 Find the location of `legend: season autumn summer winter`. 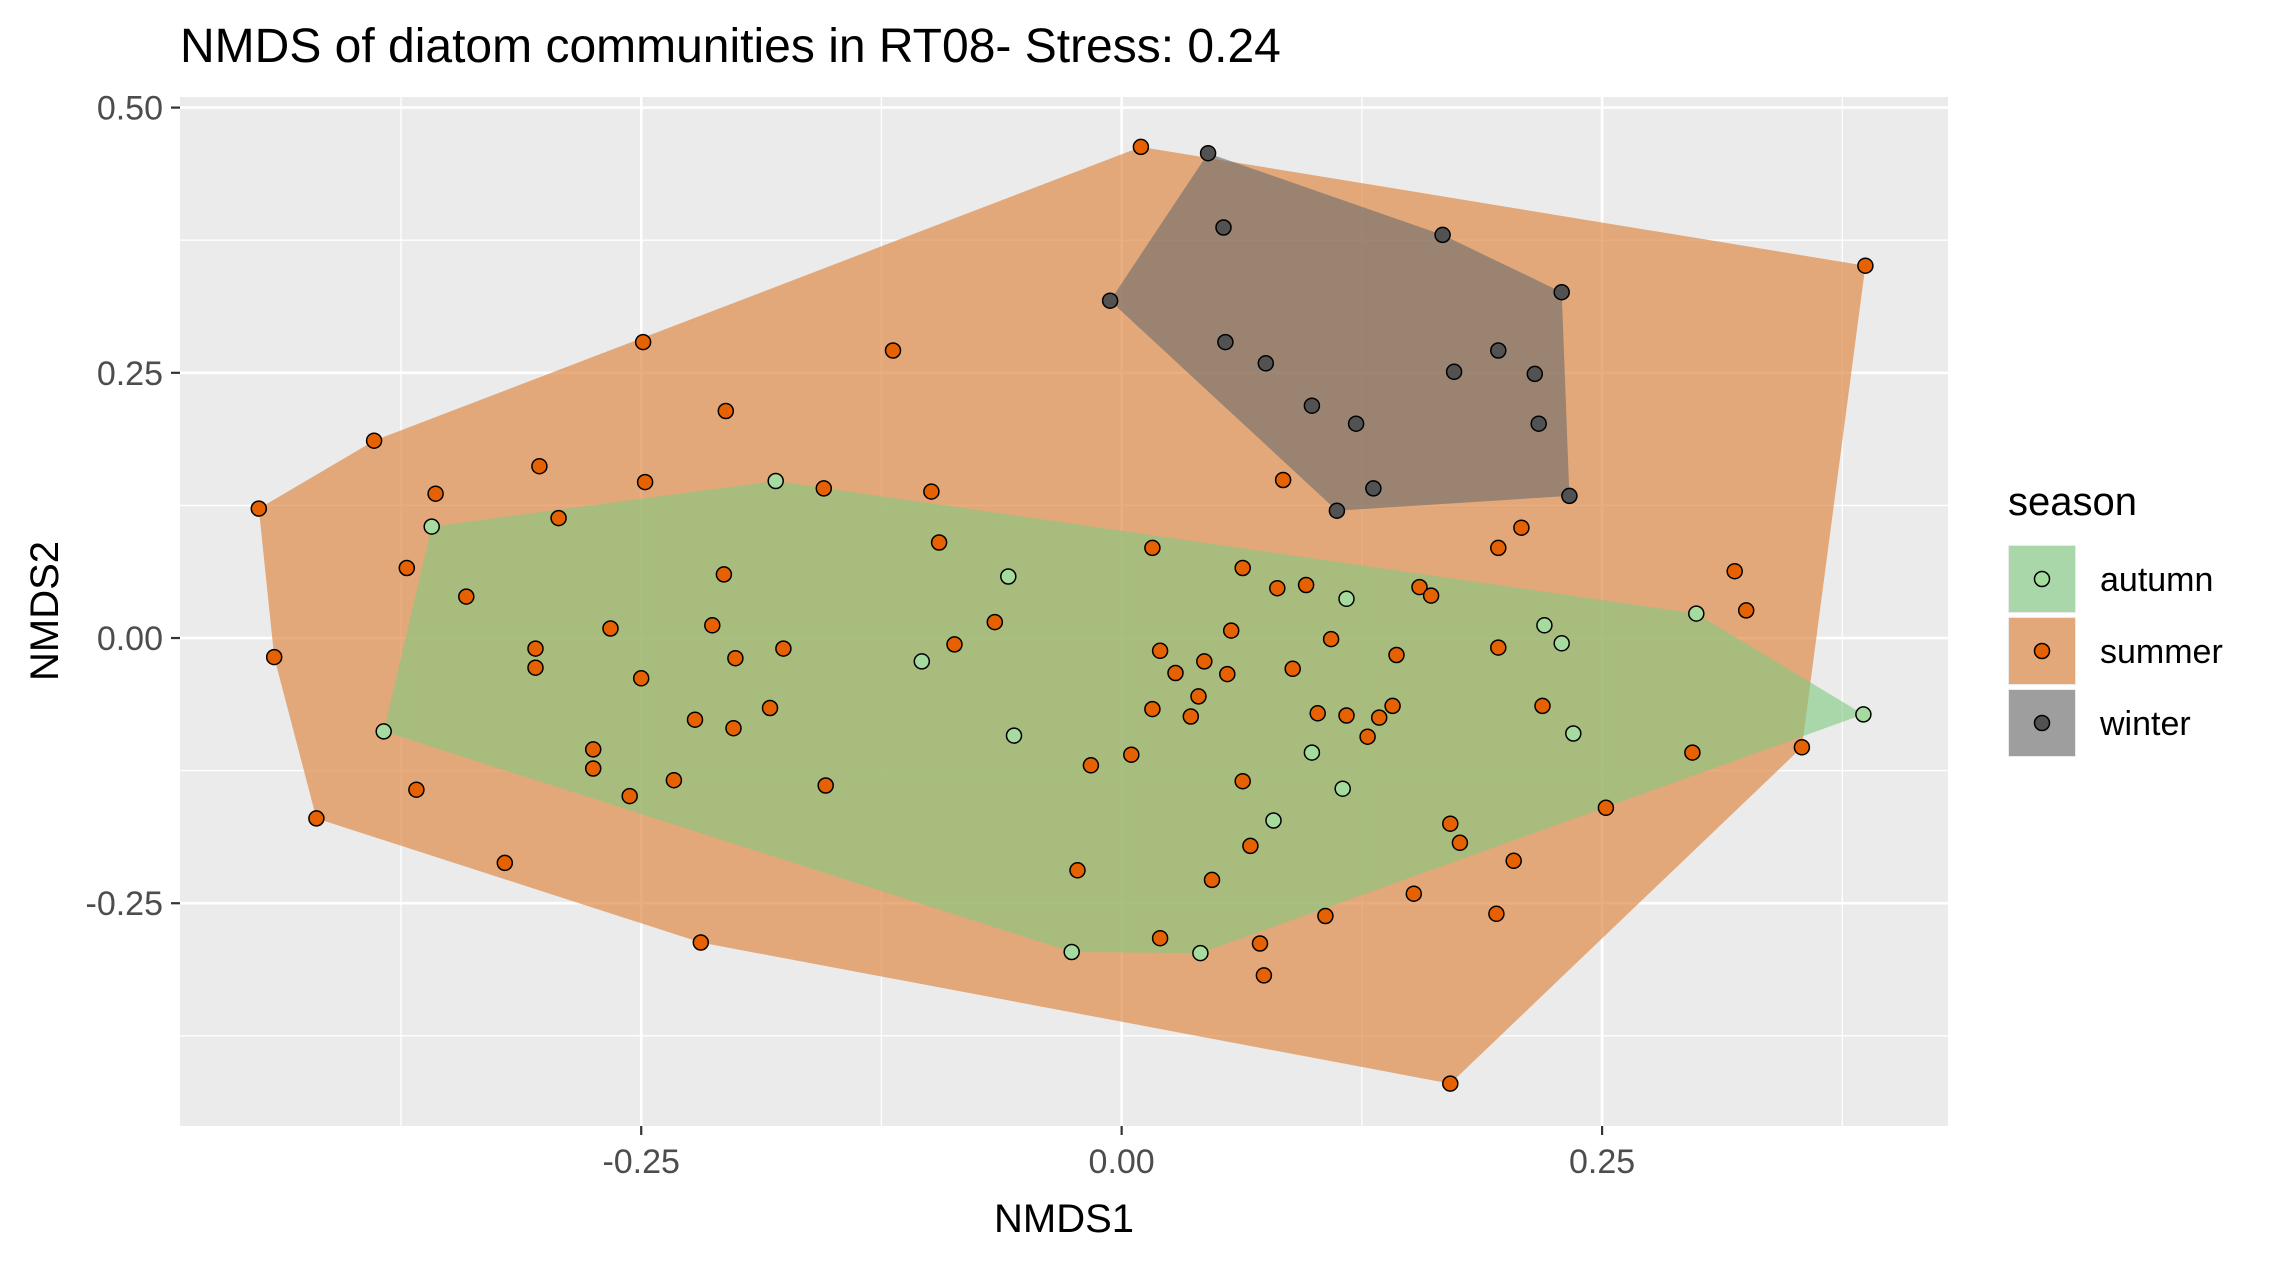

legend: season autumn summer winter is located at coordinates (2115, 618).